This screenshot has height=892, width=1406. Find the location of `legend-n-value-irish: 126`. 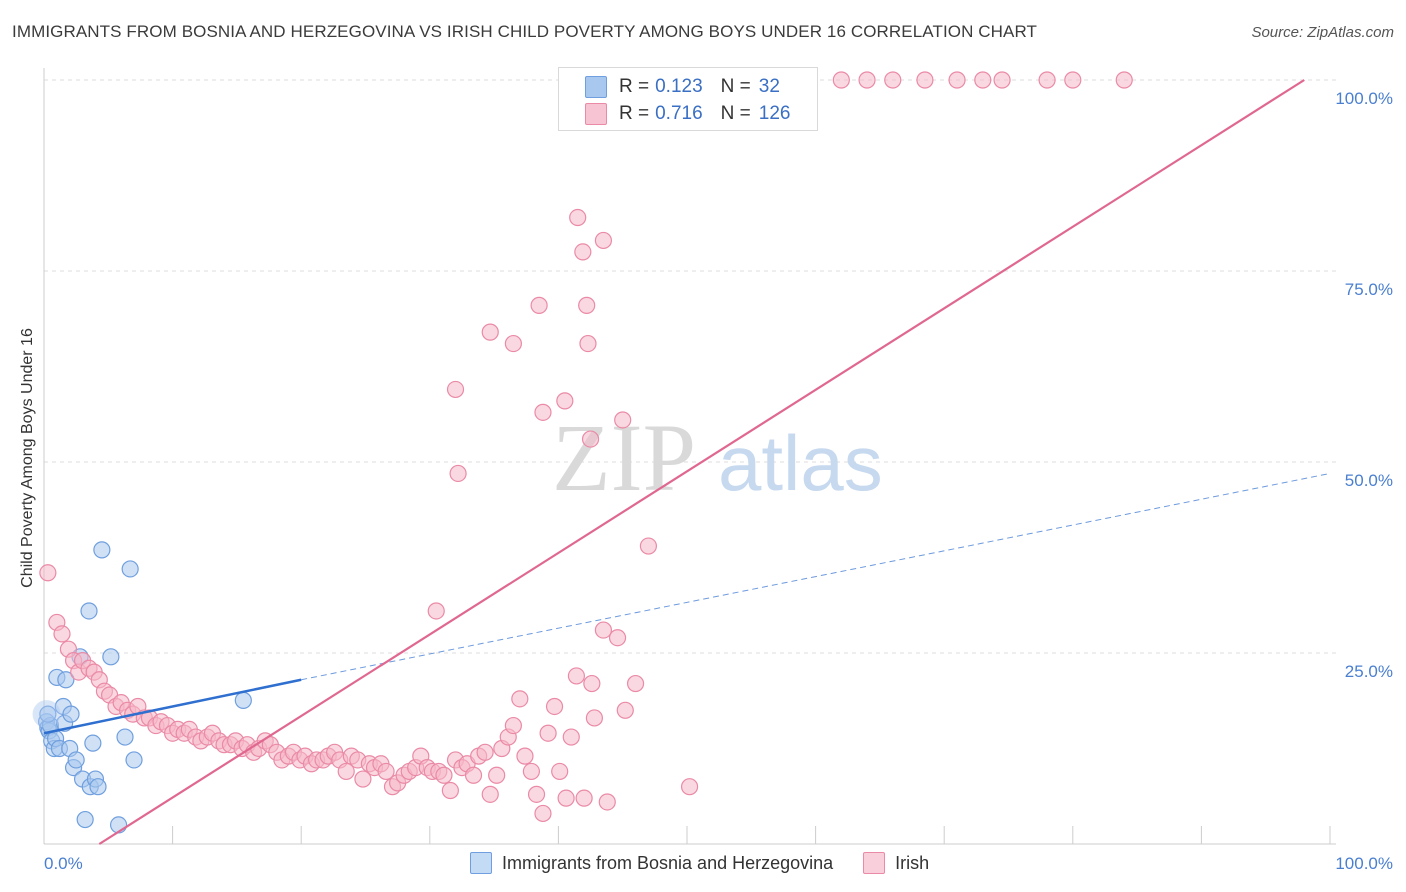

legend-n-value-irish: 126 is located at coordinates (774, 113).